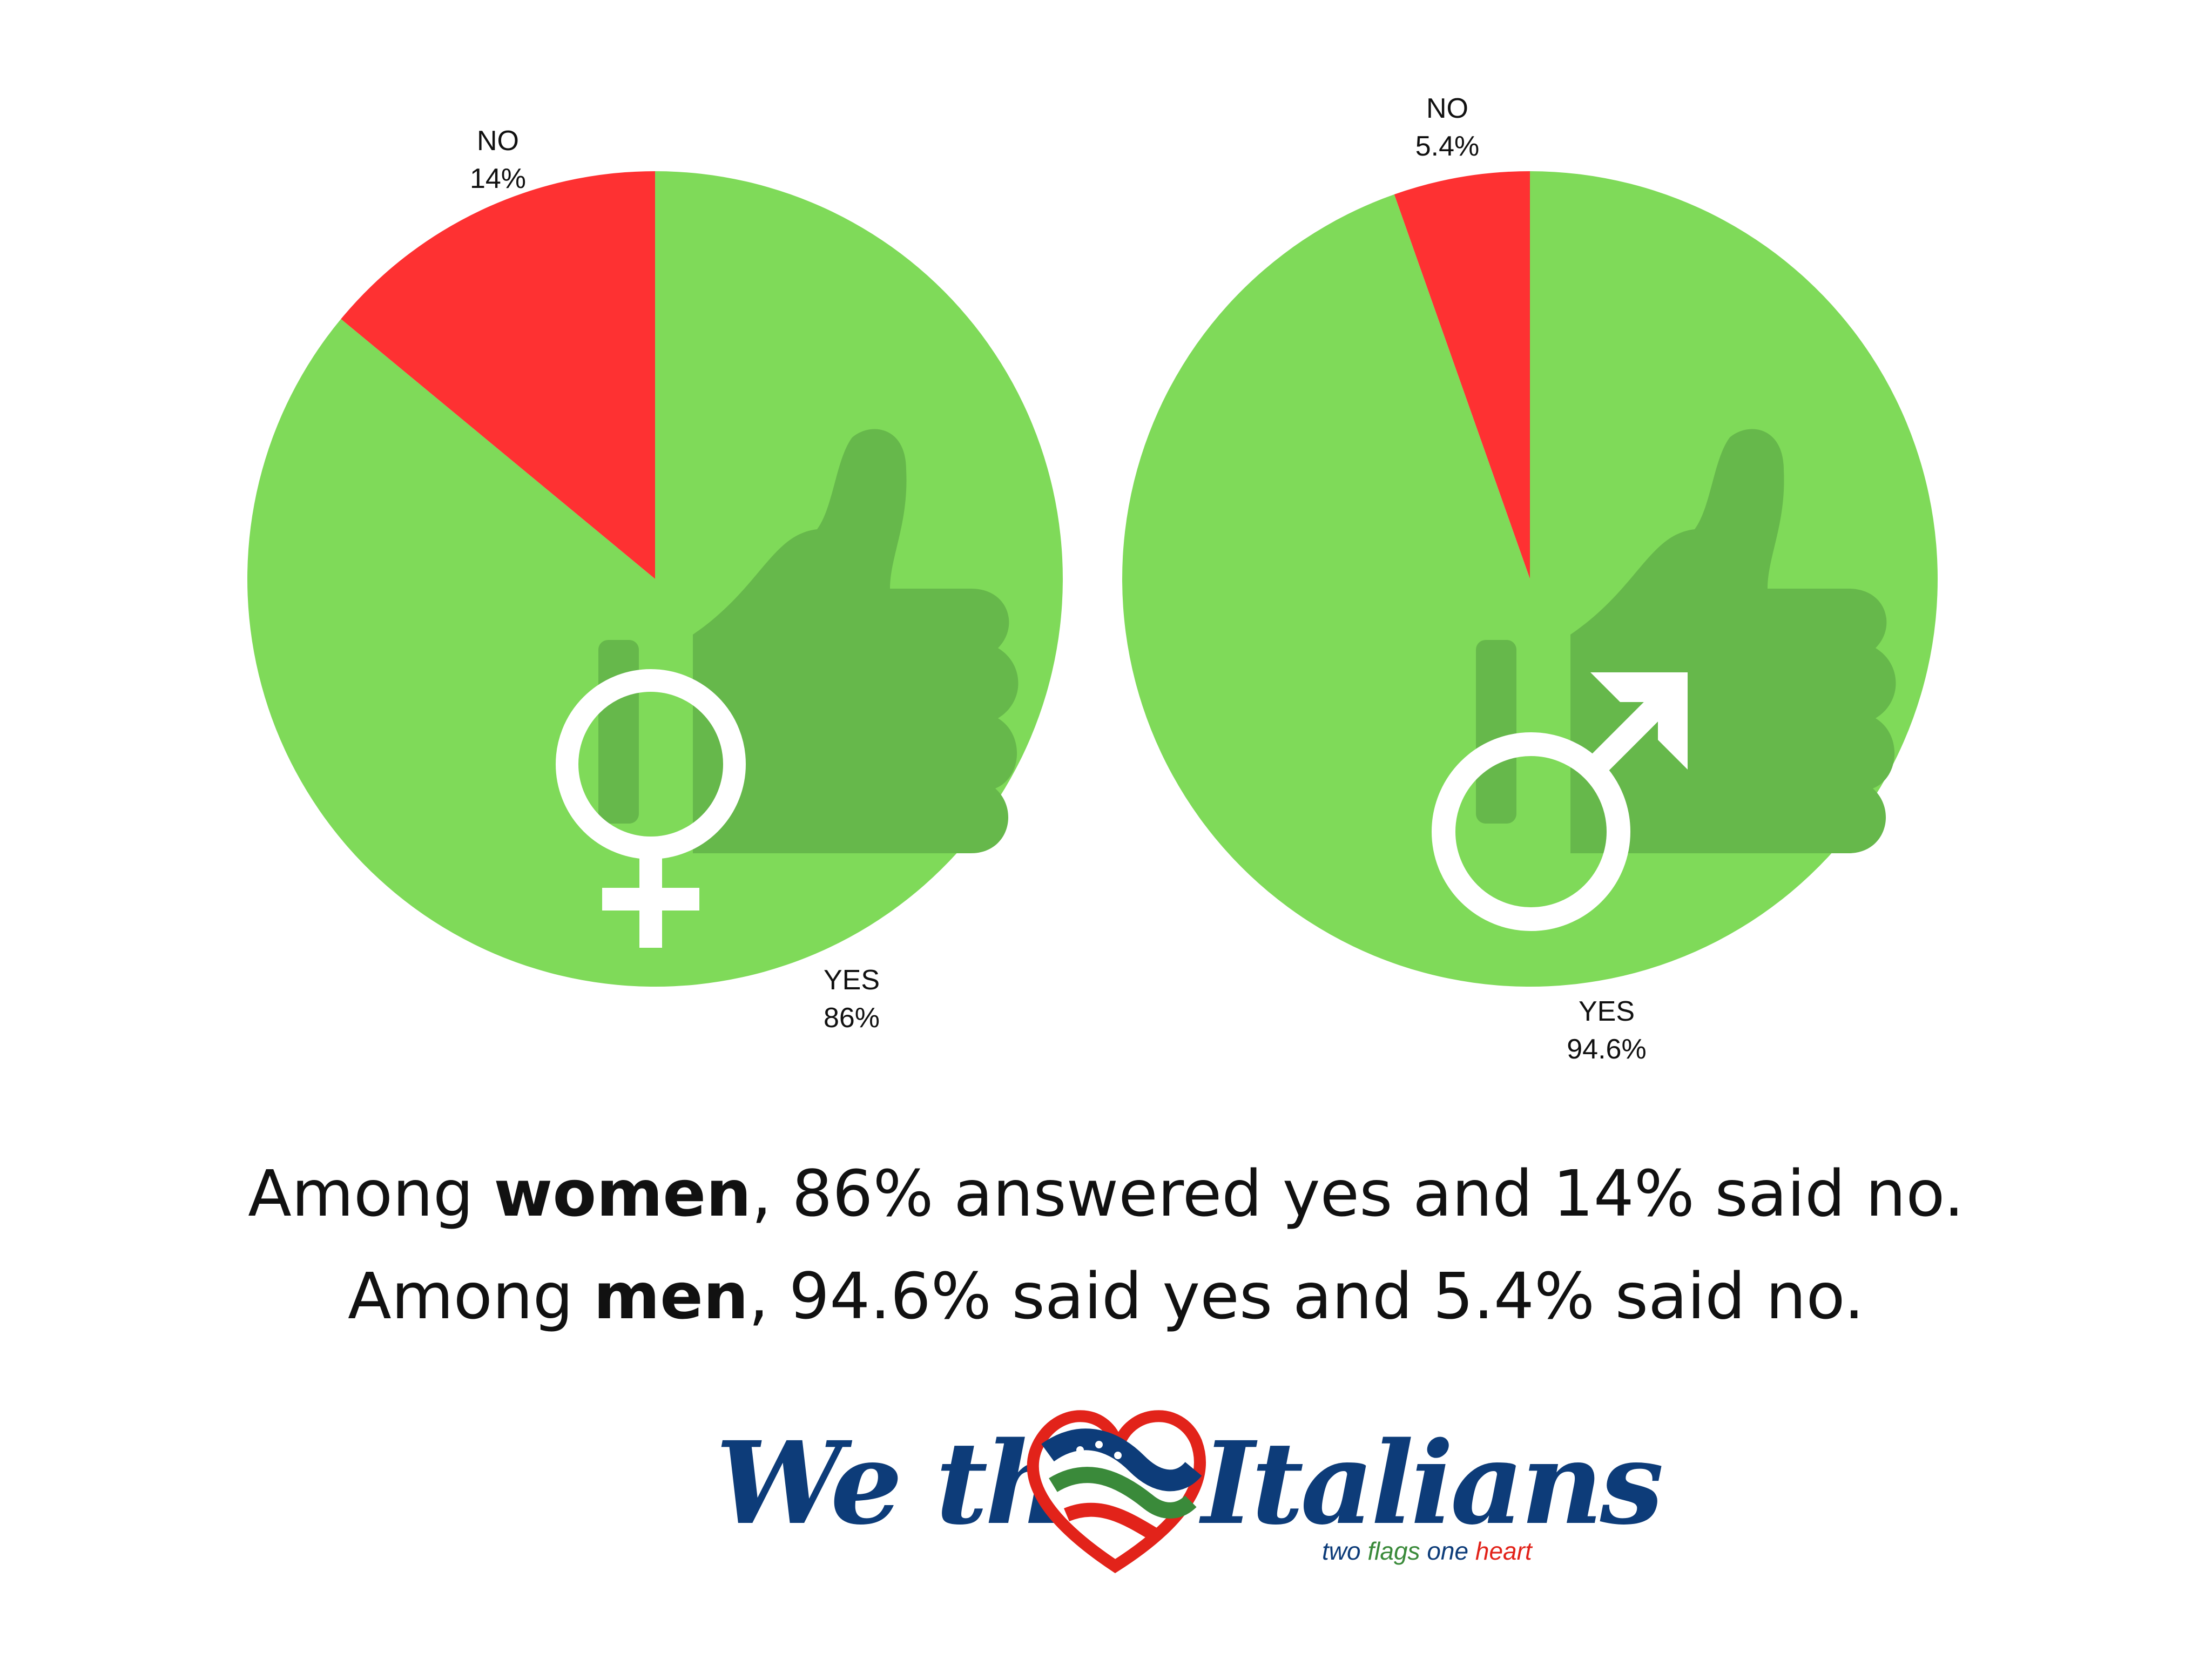  I want to click on male-symbol-icon, so click(1560, 801).